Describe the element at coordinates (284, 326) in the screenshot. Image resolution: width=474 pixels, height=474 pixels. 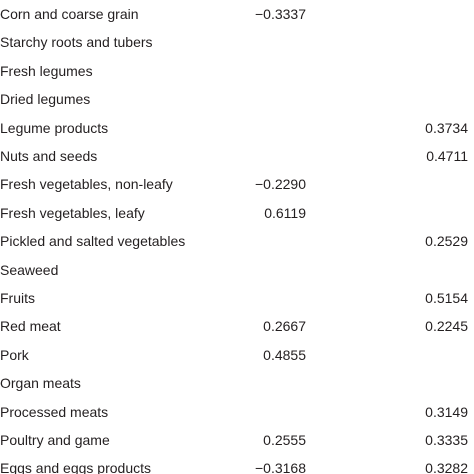
I see `cell-value: 0.2667` at that location.